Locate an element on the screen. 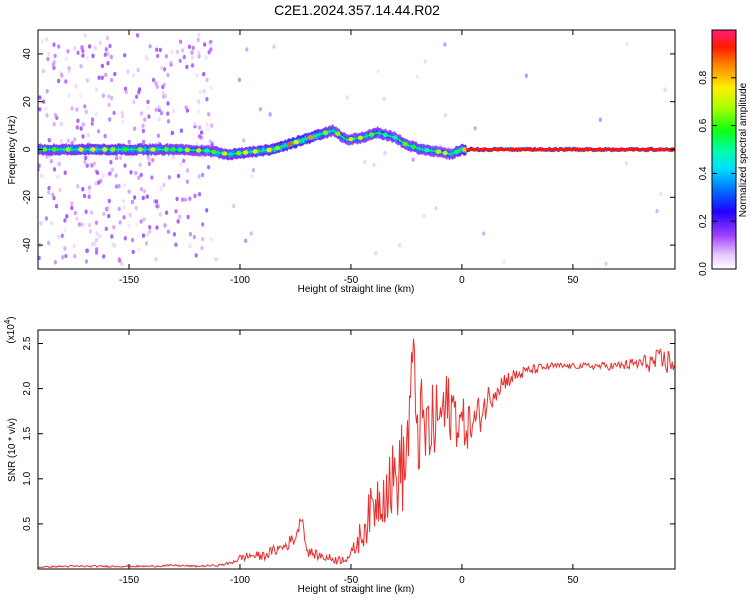 The width and height of the screenshot is (750, 605). spectrogram-y-label: Frequency (Hz) is located at coordinates (12, 150).